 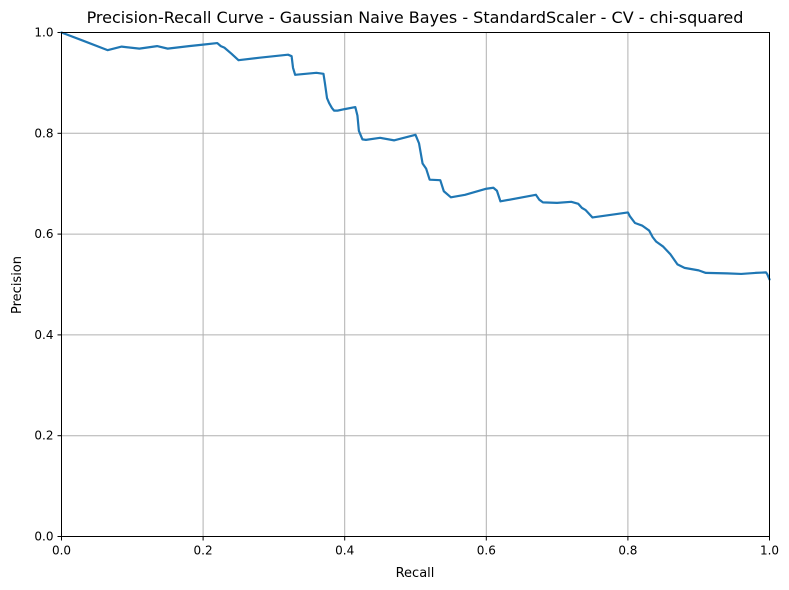 I want to click on x-tick-label: 0.0, so click(x=61, y=551).